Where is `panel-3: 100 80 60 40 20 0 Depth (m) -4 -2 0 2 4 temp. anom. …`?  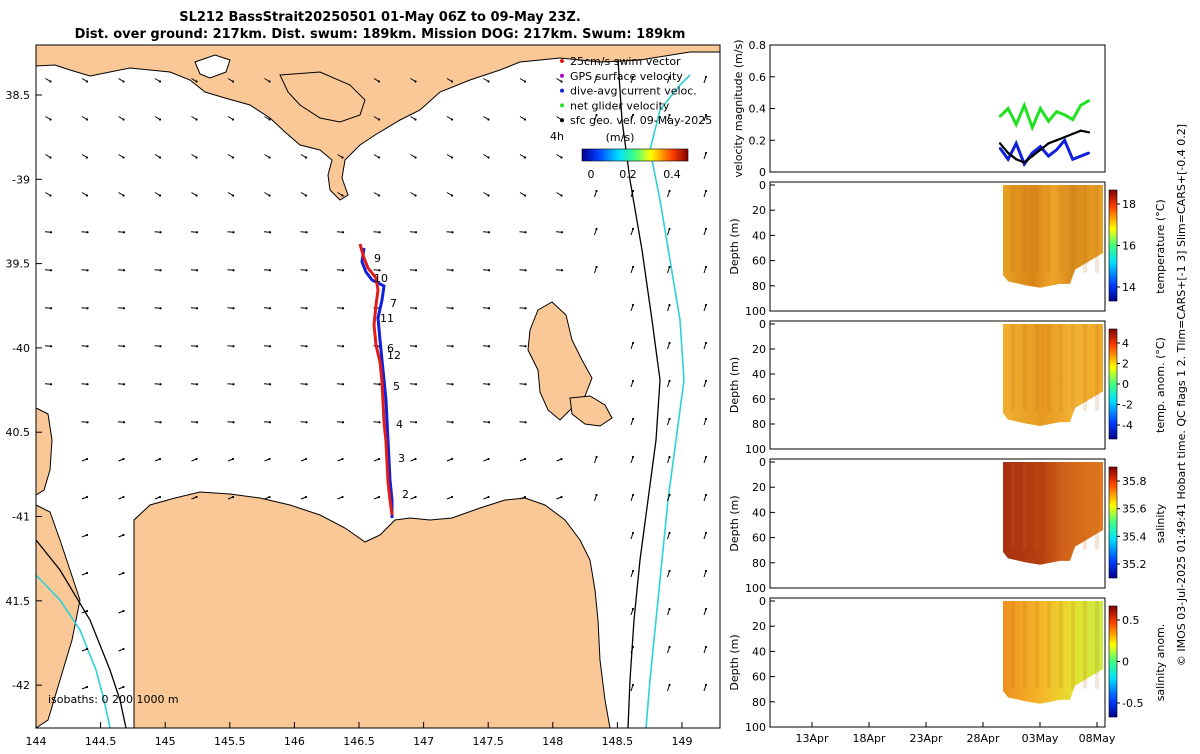
panel-3: 100 80 60 40 20 0 Depth (m) -4 -2 0 2 4 temp. anom. … is located at coordinates (947, 387).